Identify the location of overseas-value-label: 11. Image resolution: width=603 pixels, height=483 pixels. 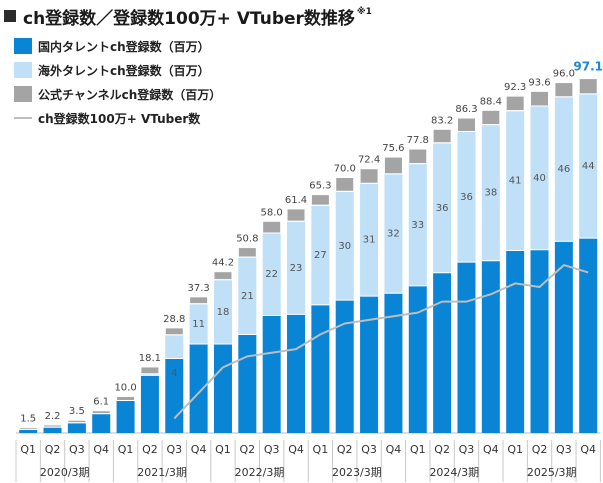
(198, 324).